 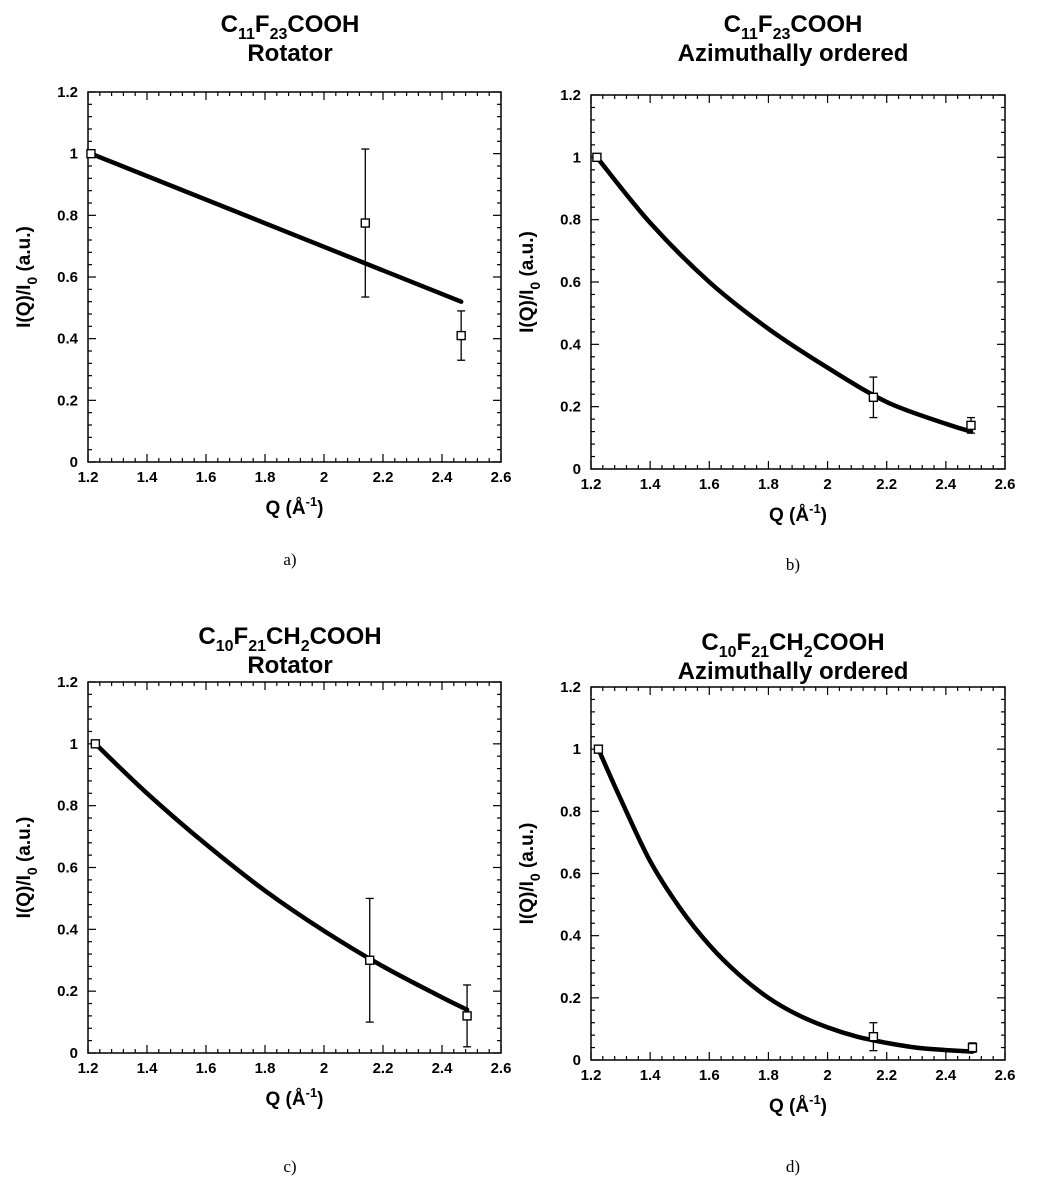 I want to click on x-tick-label: 2, so click(x=324, y=477).